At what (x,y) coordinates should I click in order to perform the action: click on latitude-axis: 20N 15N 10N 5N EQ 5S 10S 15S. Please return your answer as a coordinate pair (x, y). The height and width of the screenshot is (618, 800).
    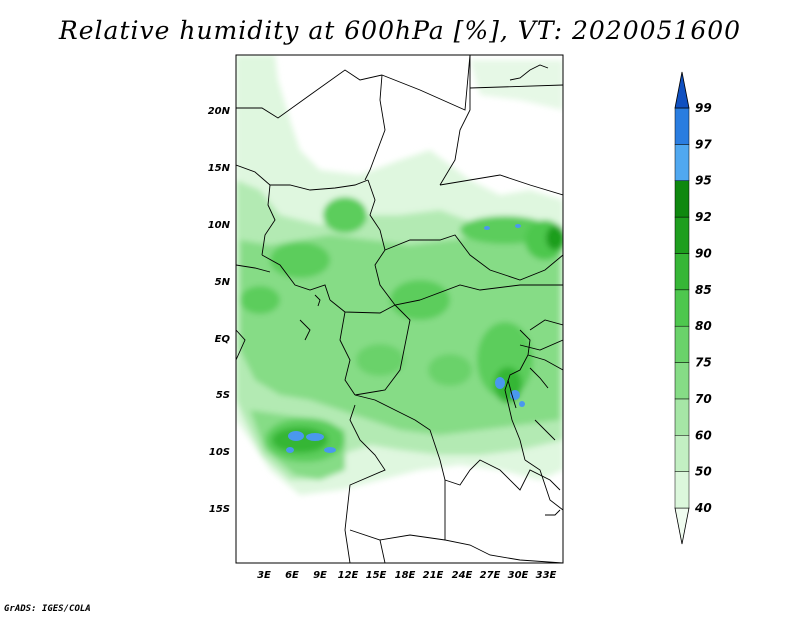
    Looking at the image, I should click on (219, 310).